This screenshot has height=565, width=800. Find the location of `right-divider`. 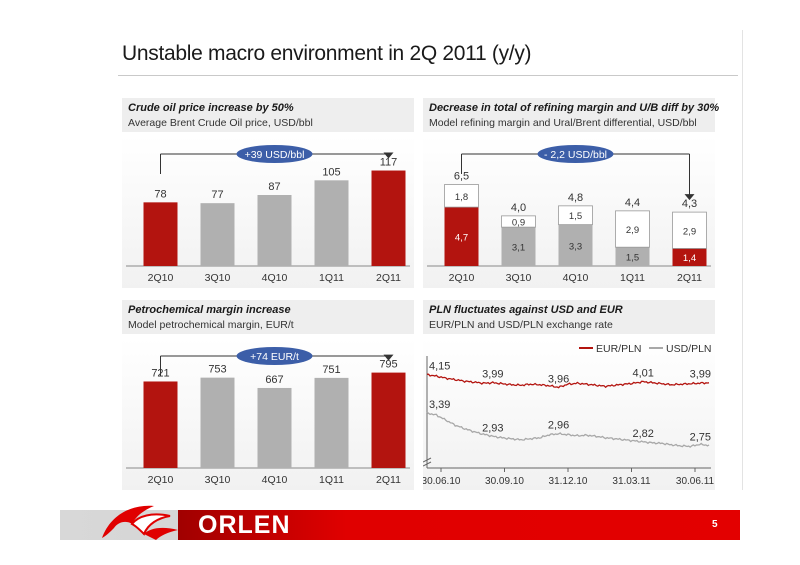

right-divider is located at coordinates (742, 260).